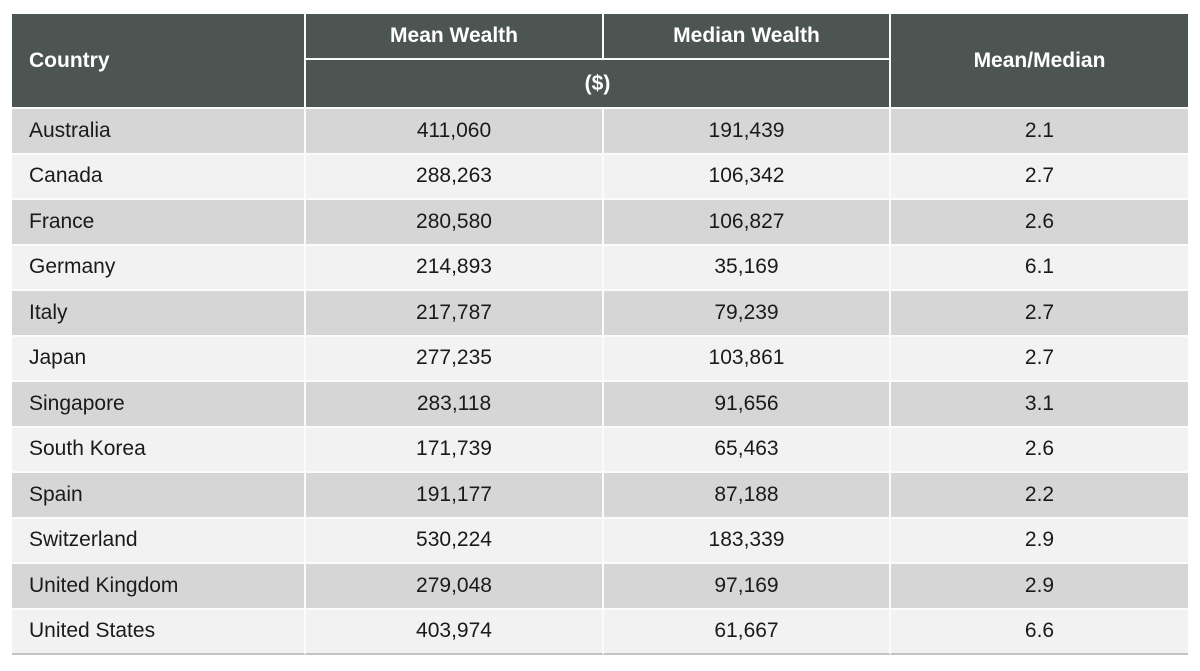  I want to click on cell-ratio: 2.1, so click(1039, 132).